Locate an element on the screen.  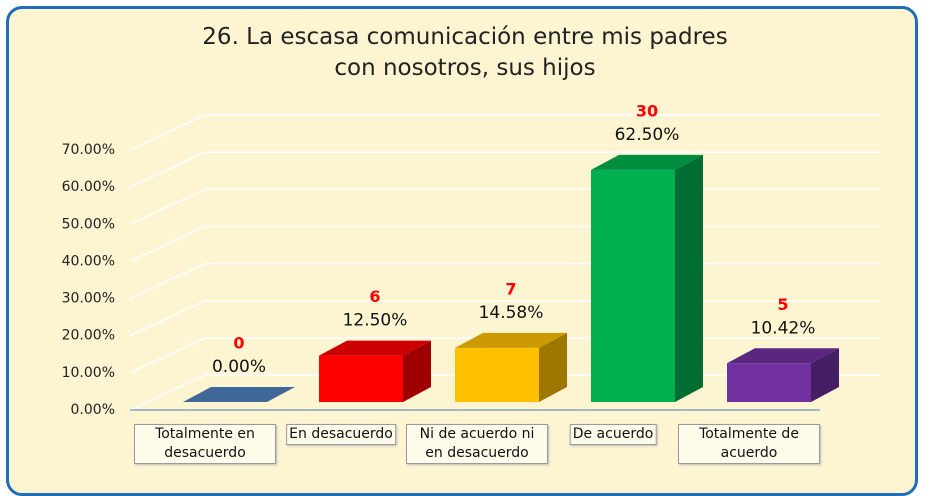
y-tick-label: 0.00% is located at coordinates (93, 410).